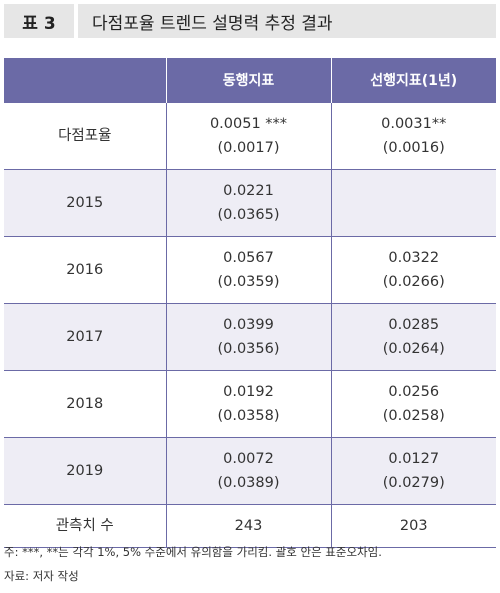 The height and width of the screenshot is (593, 500). Describe the element at coordinates (248, 325) in the screenshot. I see `coefficient: 0.0399` at that location.